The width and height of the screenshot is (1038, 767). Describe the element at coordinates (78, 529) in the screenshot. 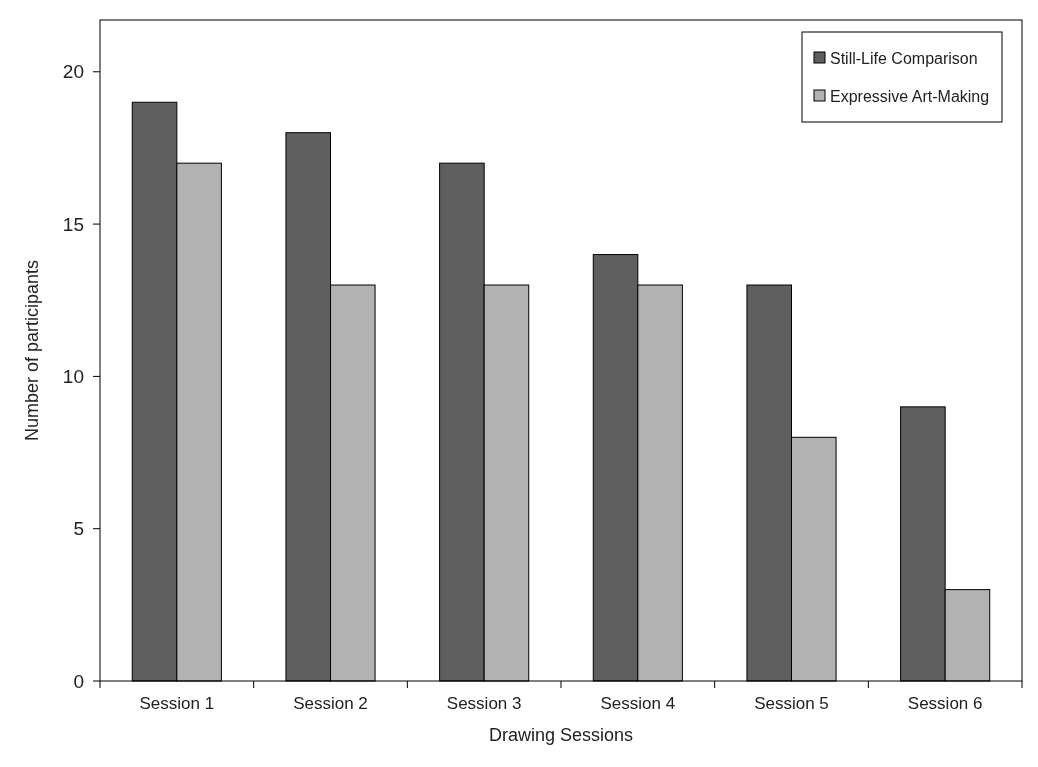

I see `y-tick-label: 5` at that location.